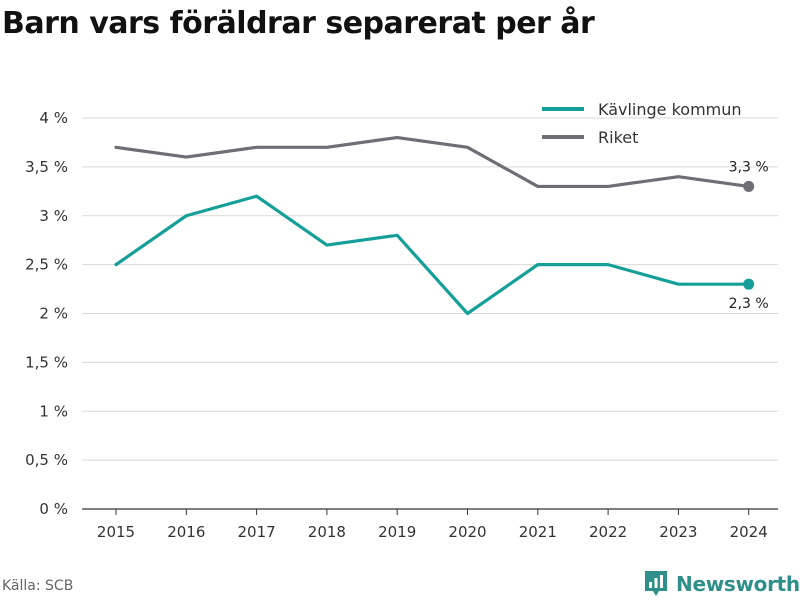 Image resolution: width=800 pixels, height=600 pixels. What do you see at coordinates (46, 167) in the screenshot?
I see `y-tick-label: 3,5 %` at bounding box center [46, 167].